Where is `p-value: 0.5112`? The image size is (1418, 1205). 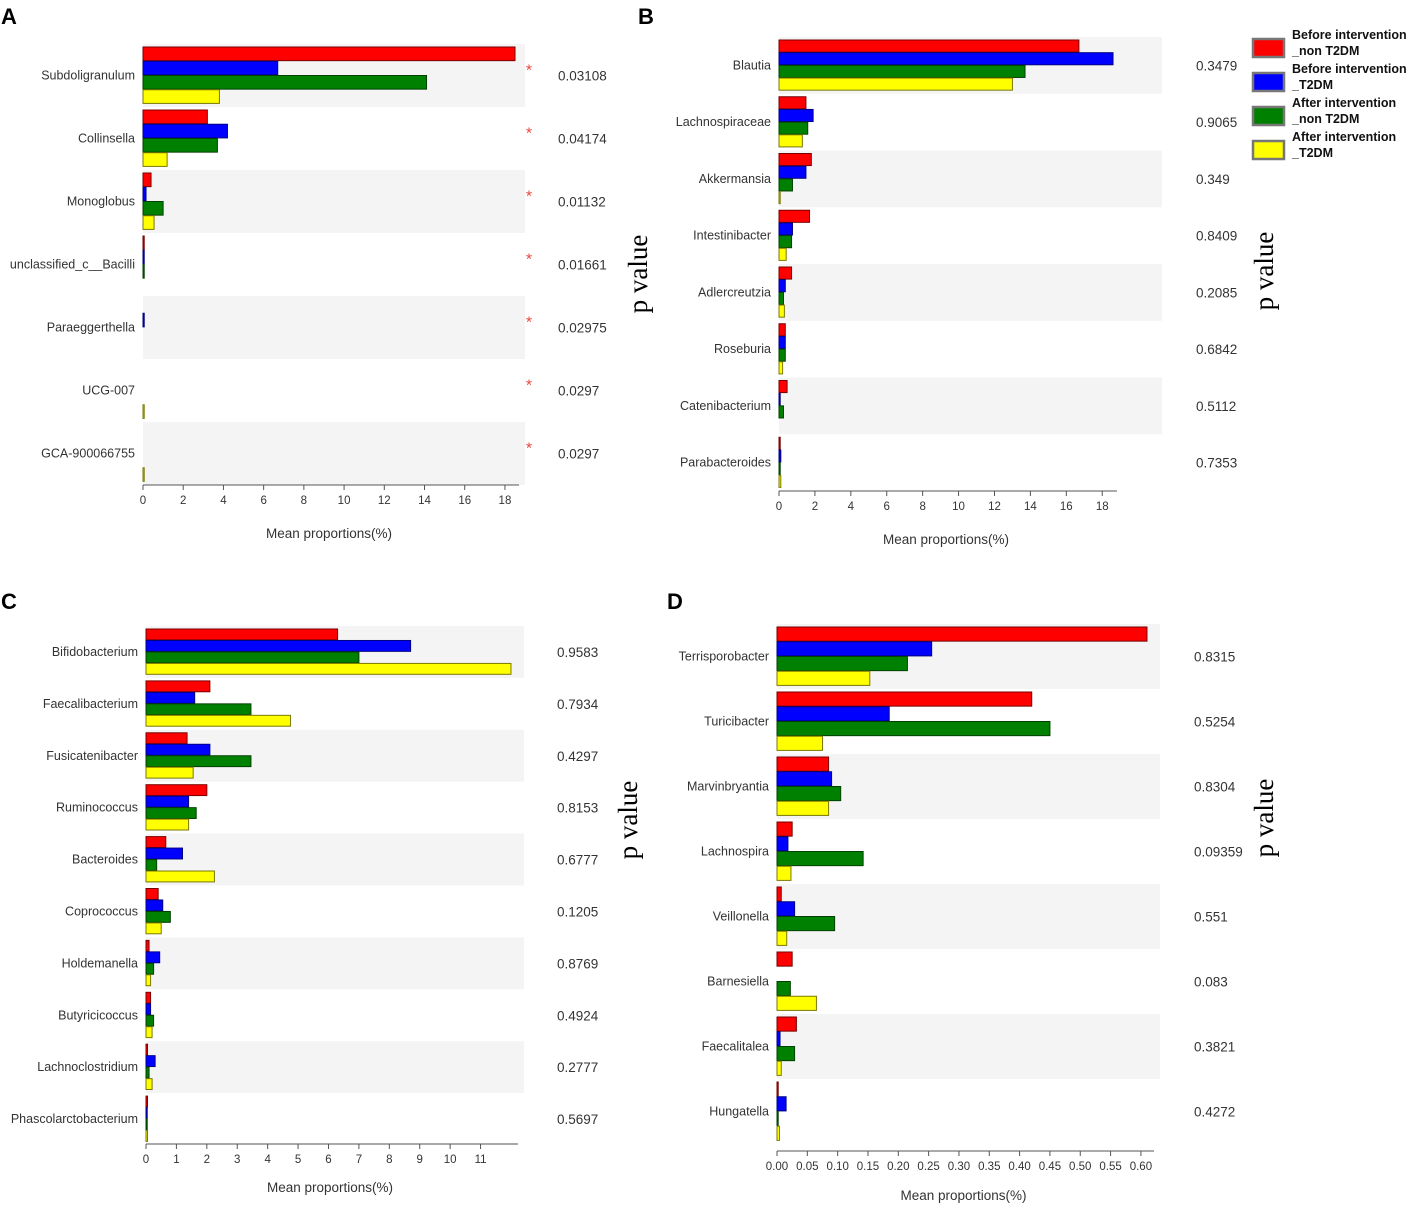 p-value: 0.5112 is located at coordinates (1216, 406).